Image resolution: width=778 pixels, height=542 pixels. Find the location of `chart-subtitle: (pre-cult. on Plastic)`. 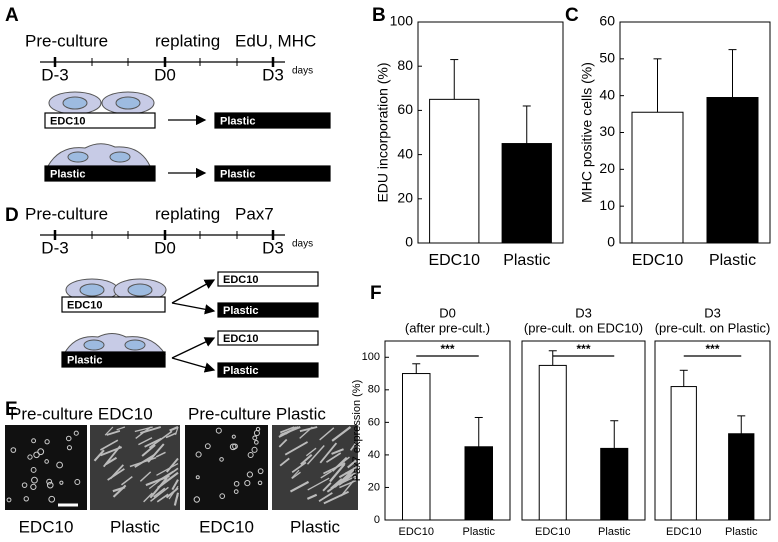

chart-subtitle: (pre-cult. on Plastic) is located at coordinates (713, 327).